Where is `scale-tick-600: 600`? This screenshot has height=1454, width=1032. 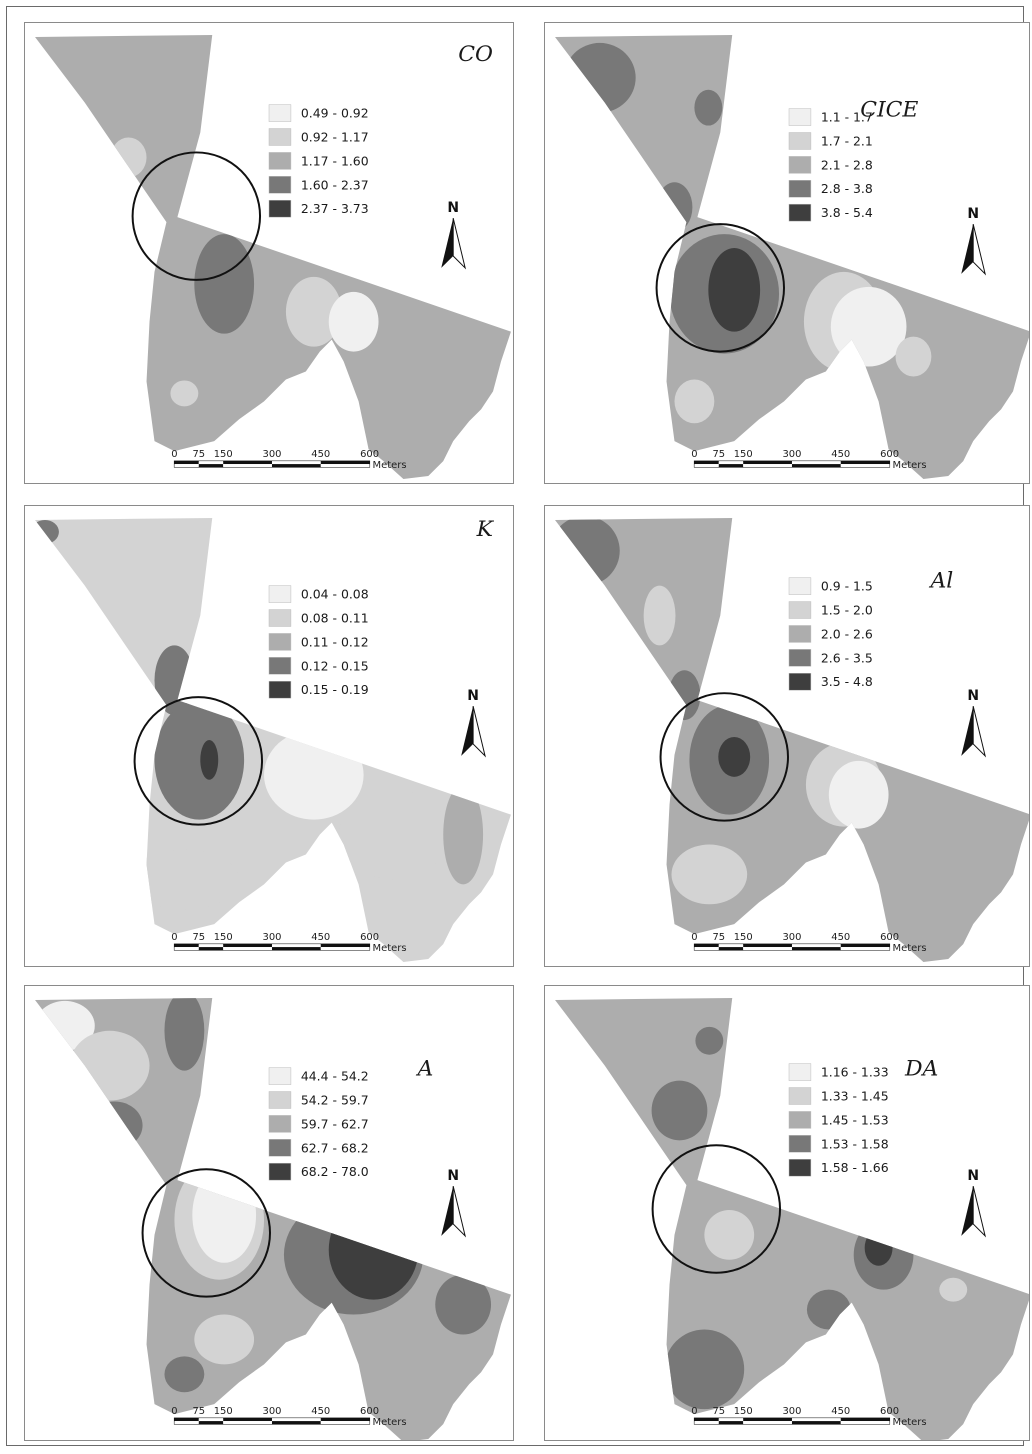
scale-tick-600: 600 is located at coordinates (369, 1411).